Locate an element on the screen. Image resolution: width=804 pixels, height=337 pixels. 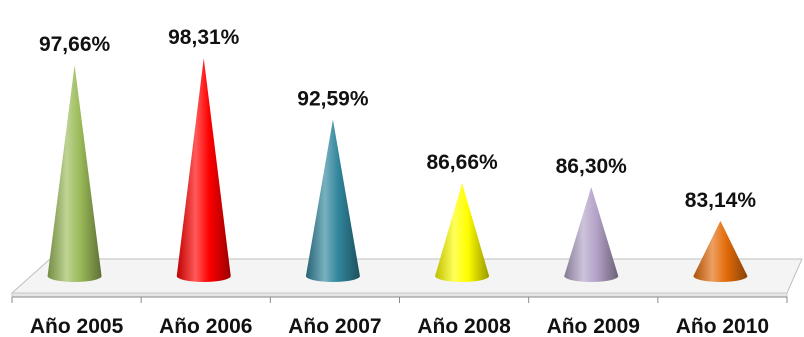
x-tick-label: Año 2006 is located at coordinates (205, 326).